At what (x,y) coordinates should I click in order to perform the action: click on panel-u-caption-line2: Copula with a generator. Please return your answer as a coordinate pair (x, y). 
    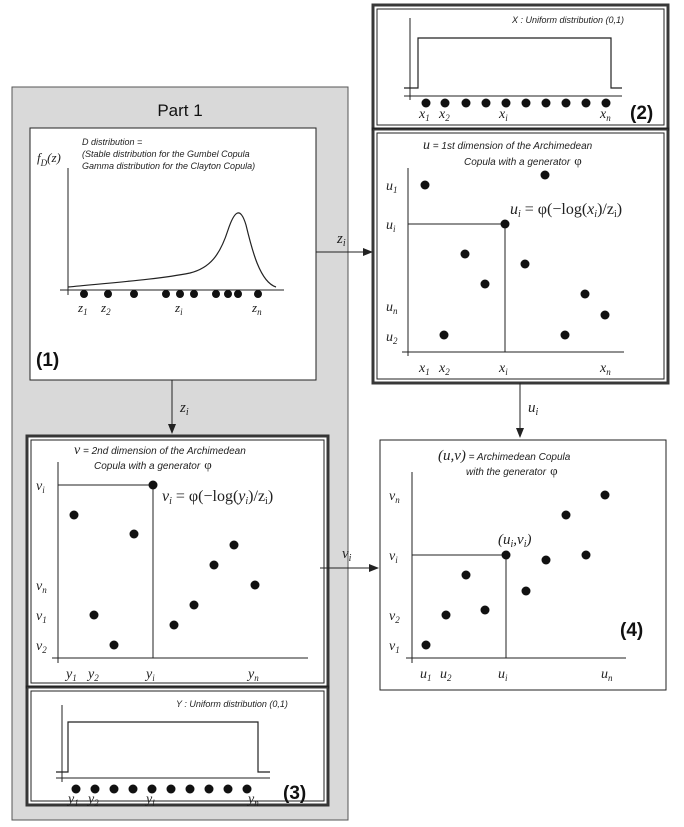
    Looking at the image, I should click on (517, 162).